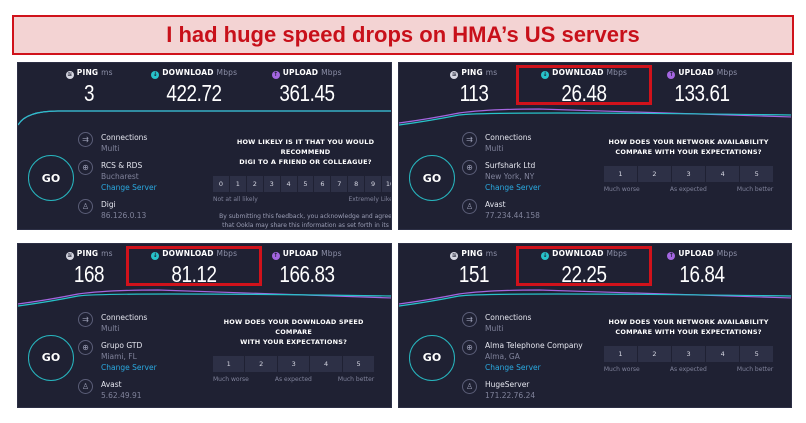  I want to click on ping-value: 168, so click(89, 274).